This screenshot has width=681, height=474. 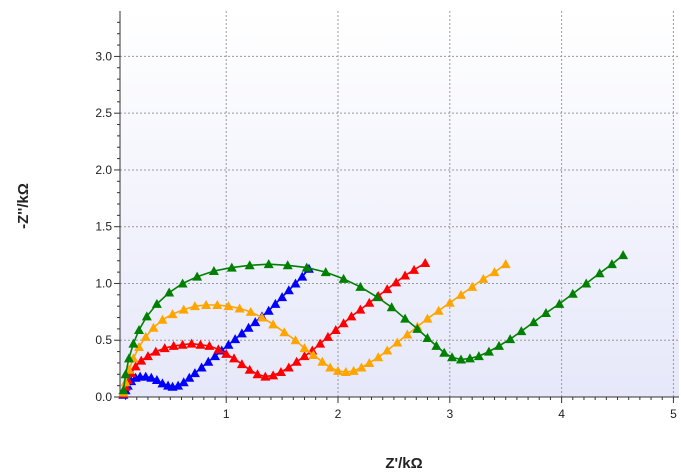 What do you see at coordinates (338, 414) in the screenshot?
I see `x-tick-label: 2` at bounding box center [338, 414].